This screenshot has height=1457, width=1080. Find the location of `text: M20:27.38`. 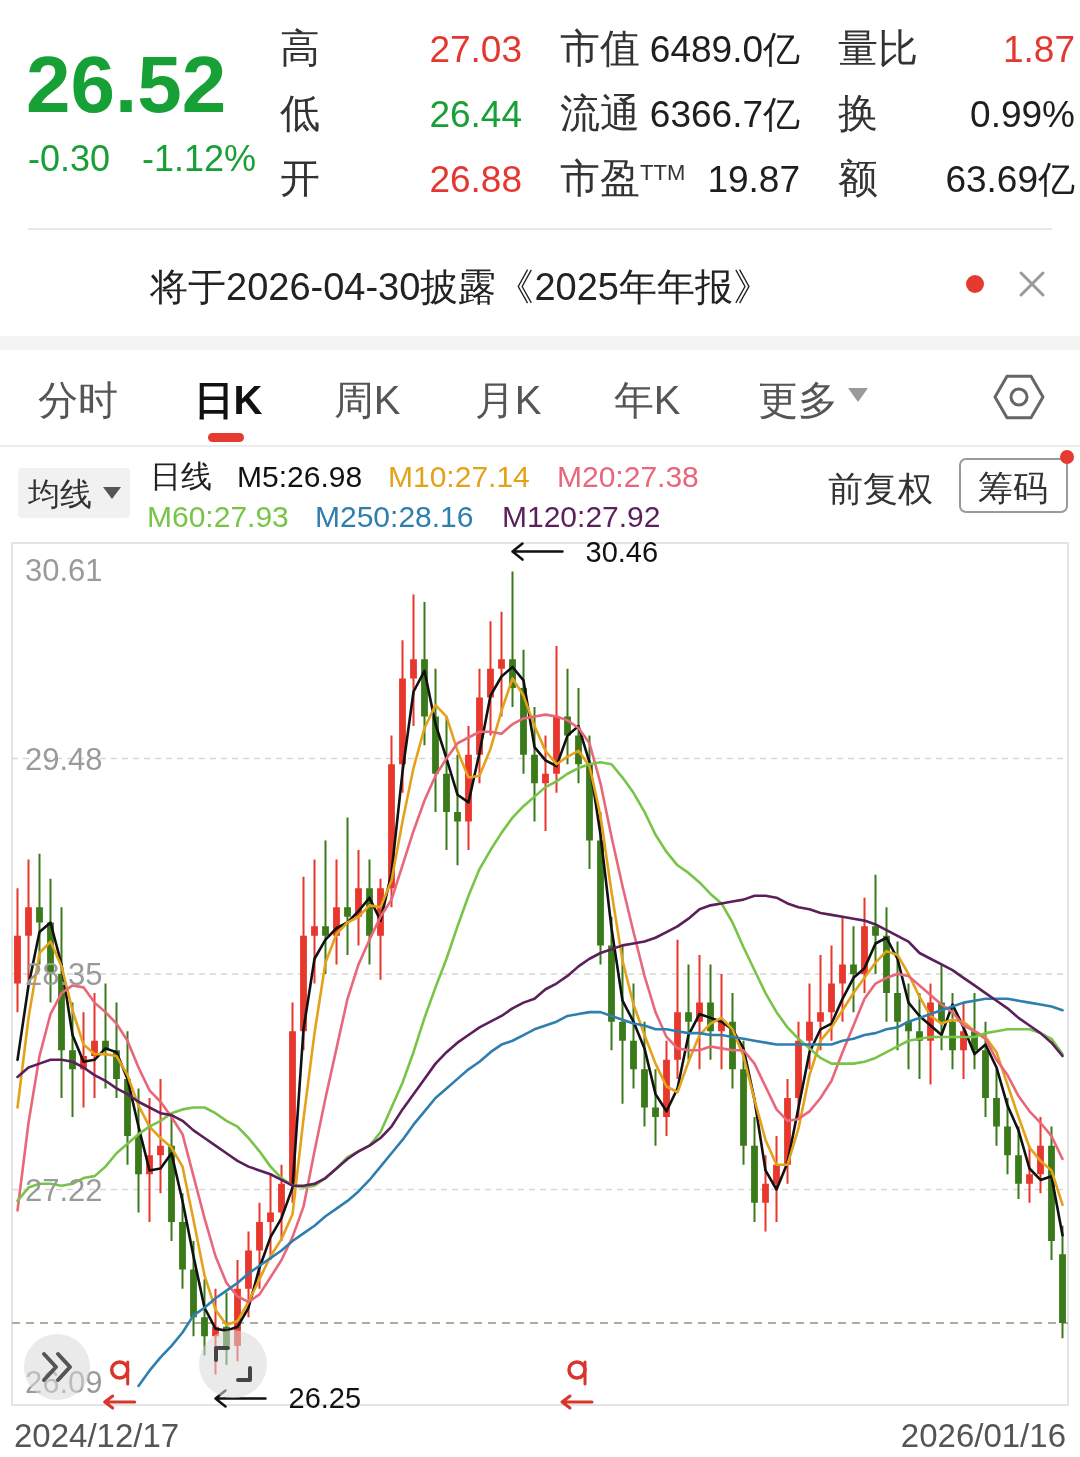

text: M20:27.38 is located at coordinates (628, 476).